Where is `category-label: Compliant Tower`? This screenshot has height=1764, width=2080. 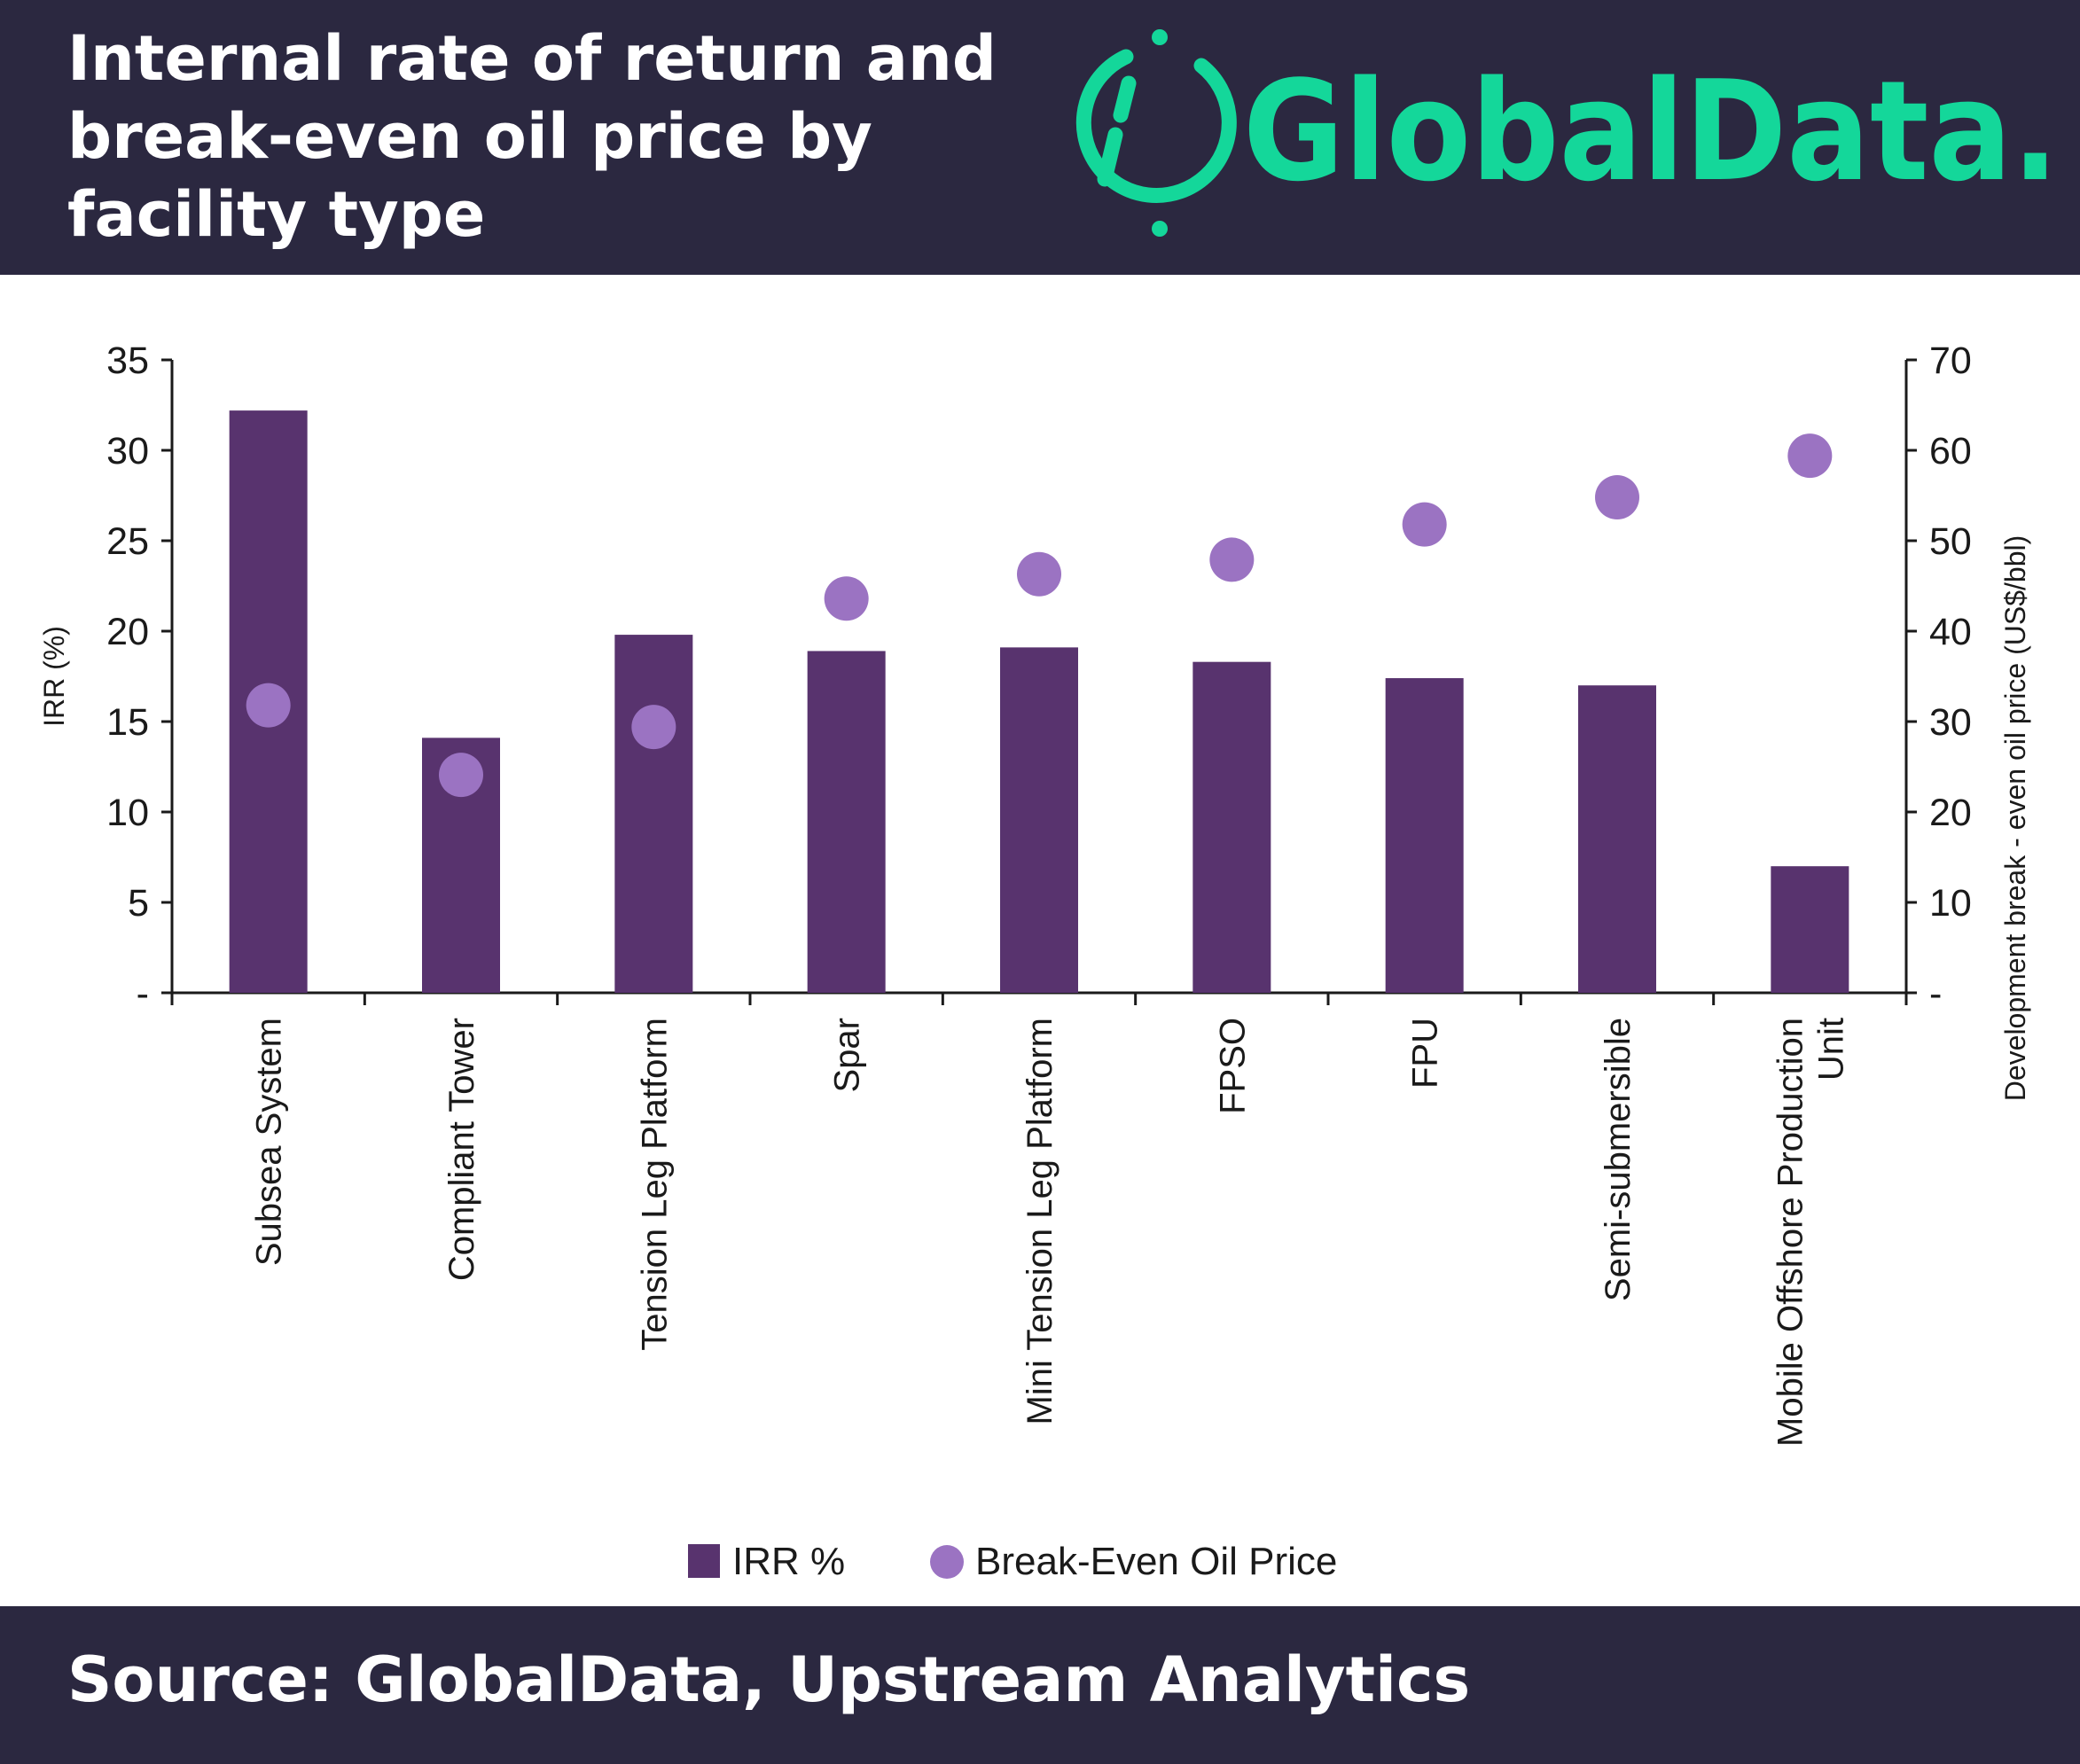
category-label: Compliant Tower is located at coordinates (461, 1149).